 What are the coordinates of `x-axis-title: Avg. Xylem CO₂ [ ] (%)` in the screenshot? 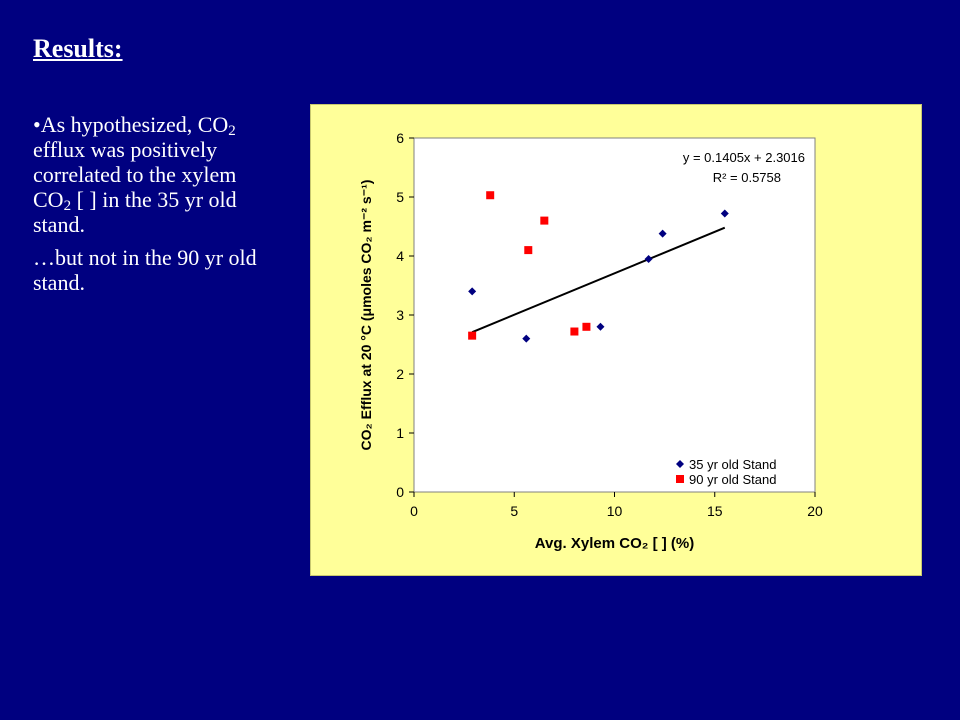 It's located at (614, 543).